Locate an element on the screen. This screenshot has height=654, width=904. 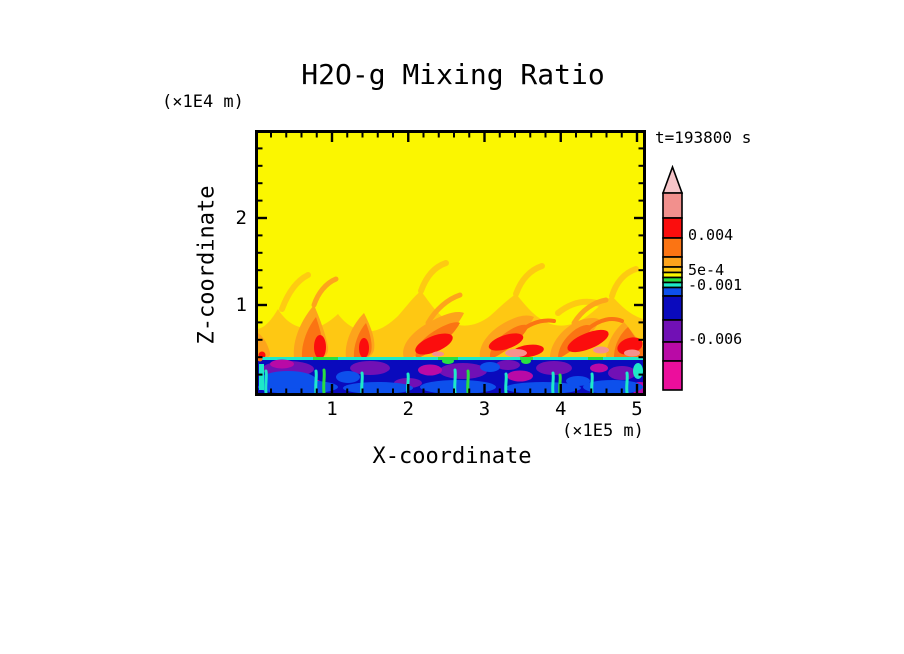
x-axis-title: X-coordinate is located at coordinates (452, 456).